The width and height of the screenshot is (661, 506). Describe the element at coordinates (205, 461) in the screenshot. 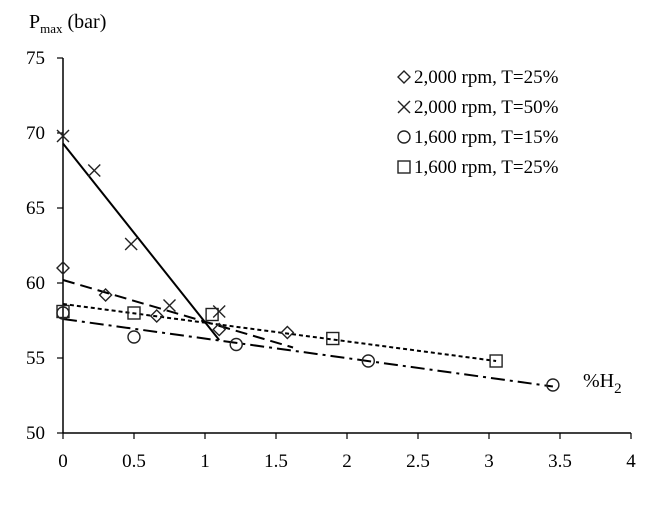

I see `x-tick-label: 1` at that location.